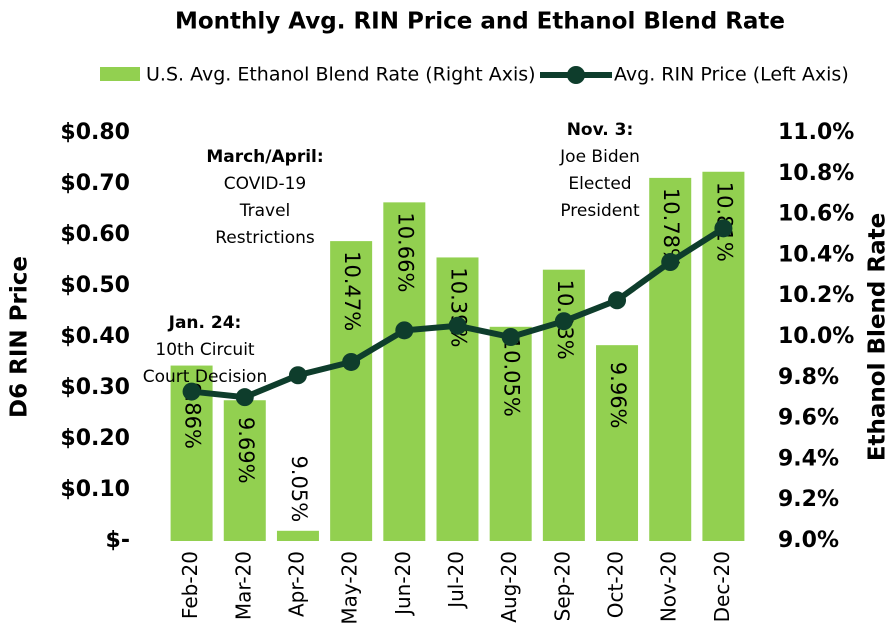 The image size is (894, 635). What do you see at coordinates (456, 580) in the screenshot?
I see `x-tick-label: Jul-20` at bounding box center [456, 580].